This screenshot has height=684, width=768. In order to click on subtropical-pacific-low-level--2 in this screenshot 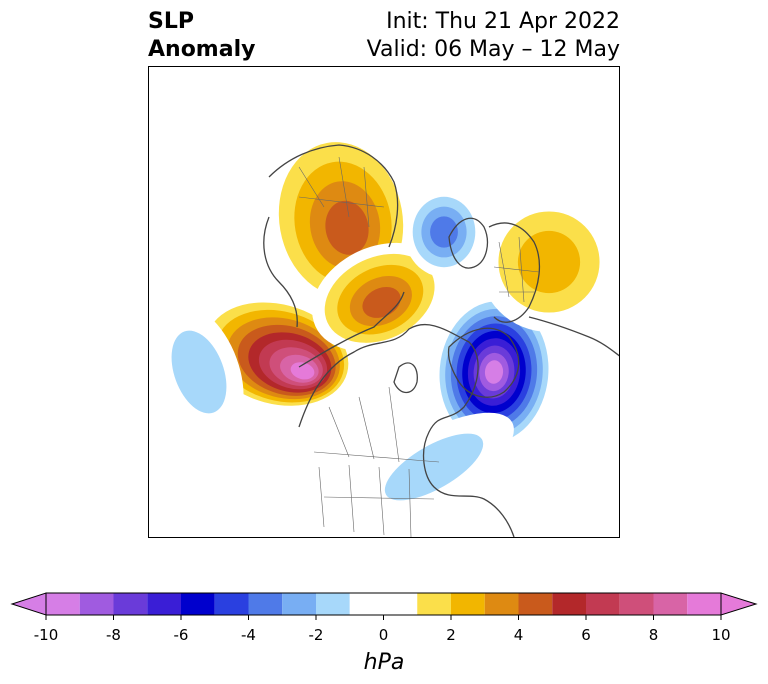, I will do `click(199, 372)`.